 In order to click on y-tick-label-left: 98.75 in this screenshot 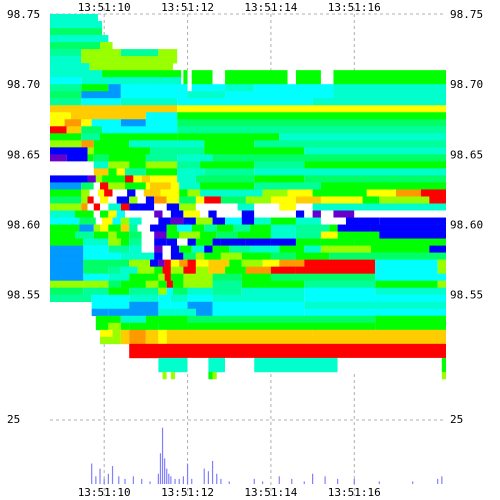, I will do `click(23, 14)`.